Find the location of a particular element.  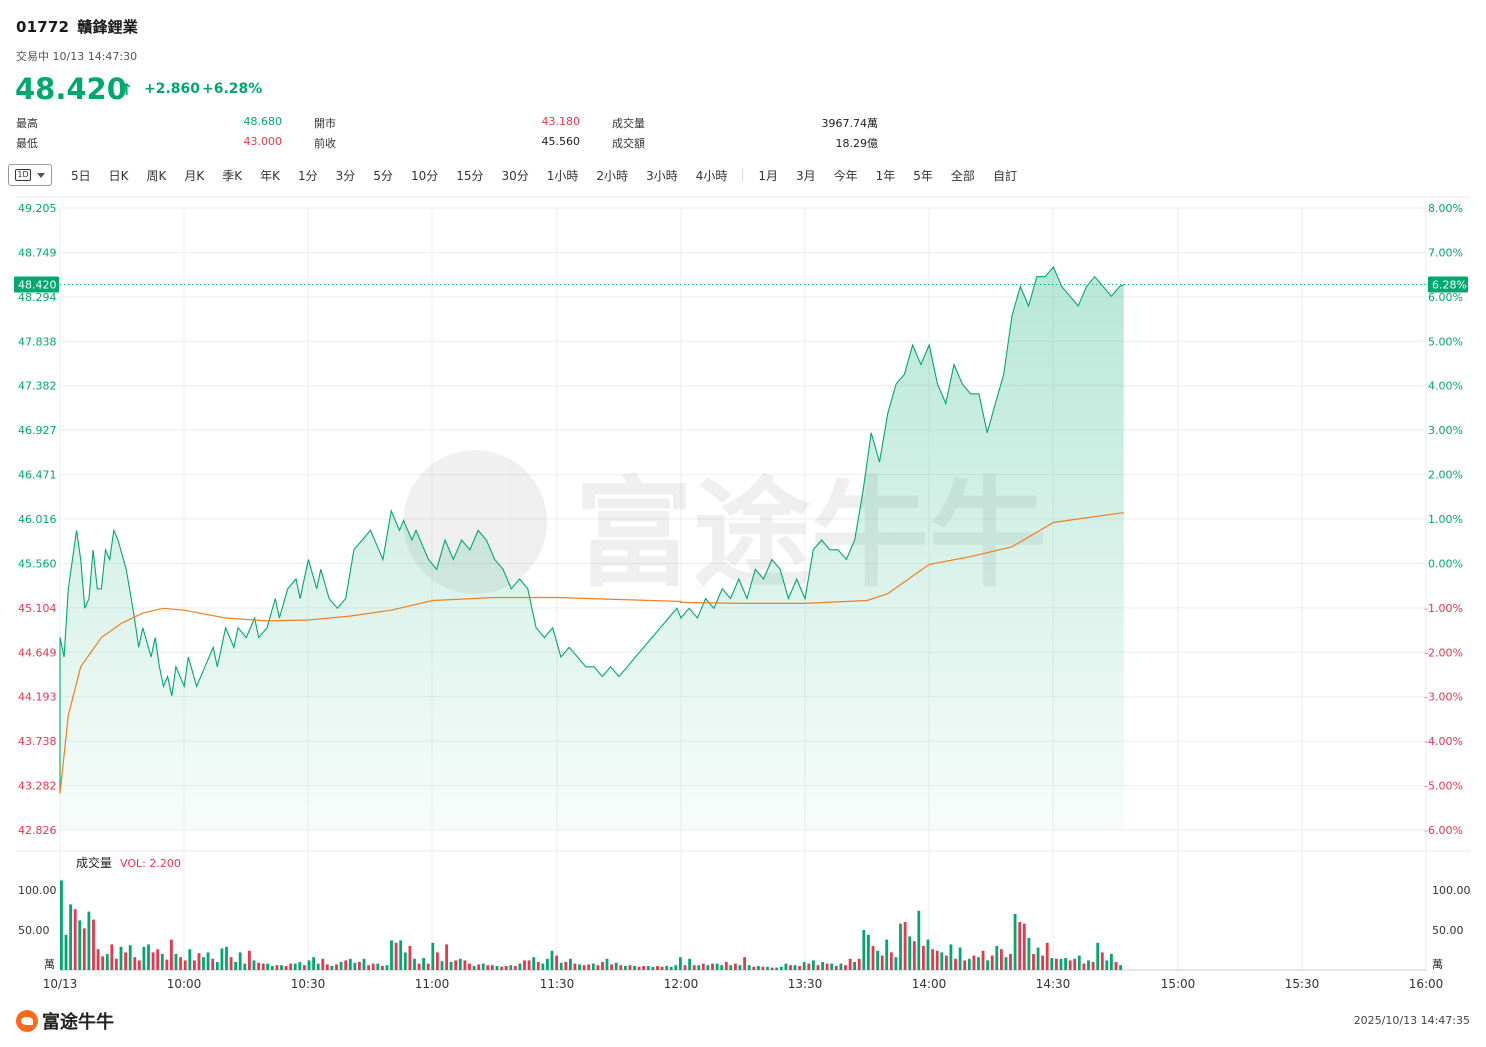

pct-tick-label: -6.00% is located at coordinates (1443, 830).